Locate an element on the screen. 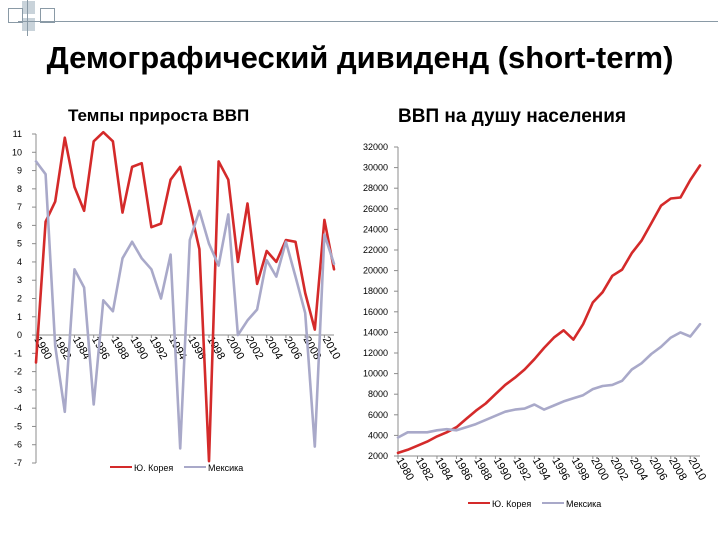 Image resolution: width=720 pixels, height=540 pixels. y-tick-label: 32000 is located at coordinates (375, 147).